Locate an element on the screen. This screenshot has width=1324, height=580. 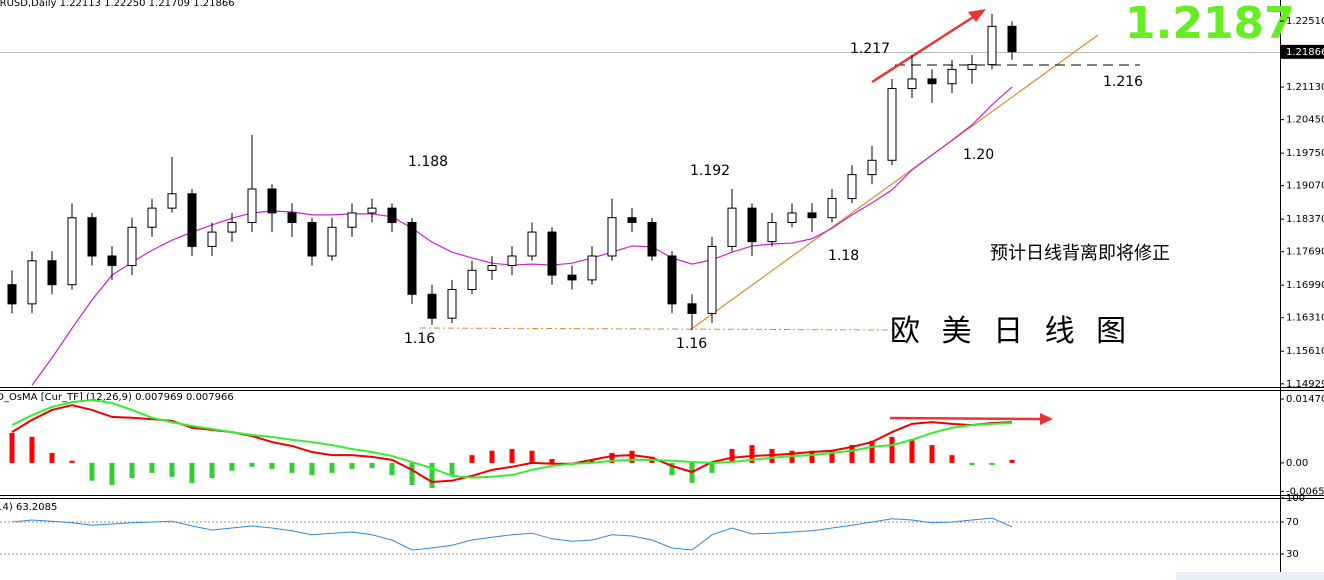
y-tick-label: 1.19070 is located at coordinates (1305, 186).